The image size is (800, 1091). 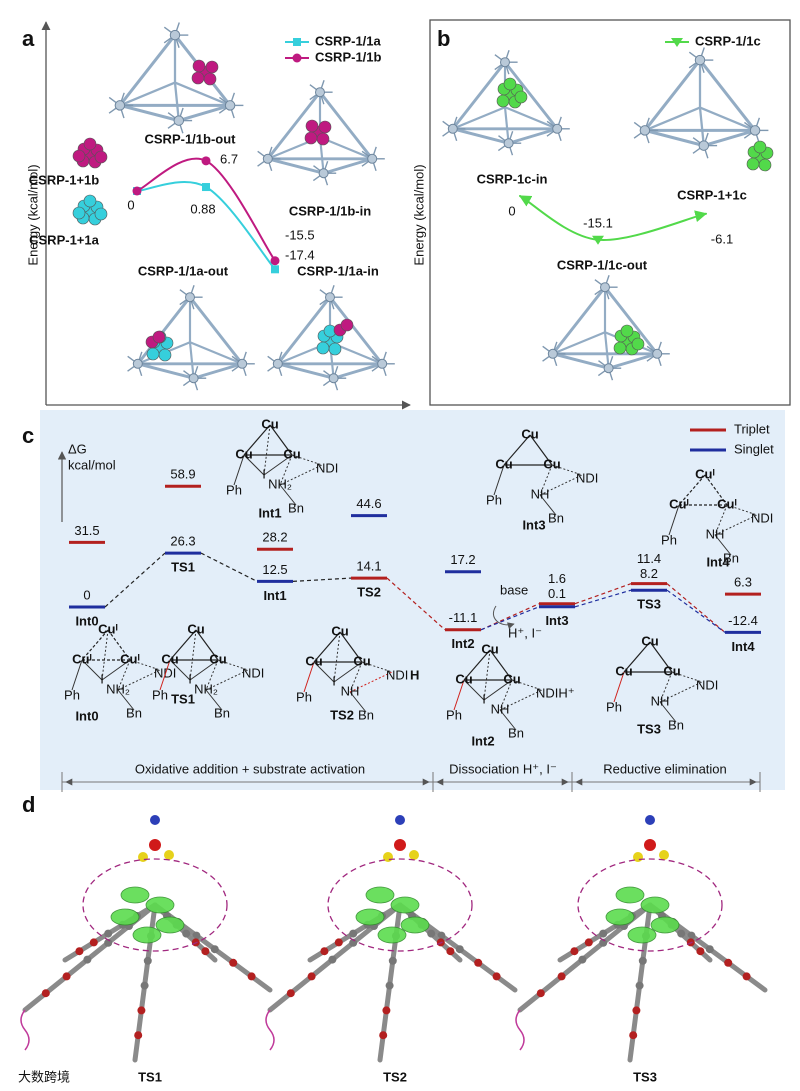 I want to click on structure-caption: Int2, so click(x=482, y=740).